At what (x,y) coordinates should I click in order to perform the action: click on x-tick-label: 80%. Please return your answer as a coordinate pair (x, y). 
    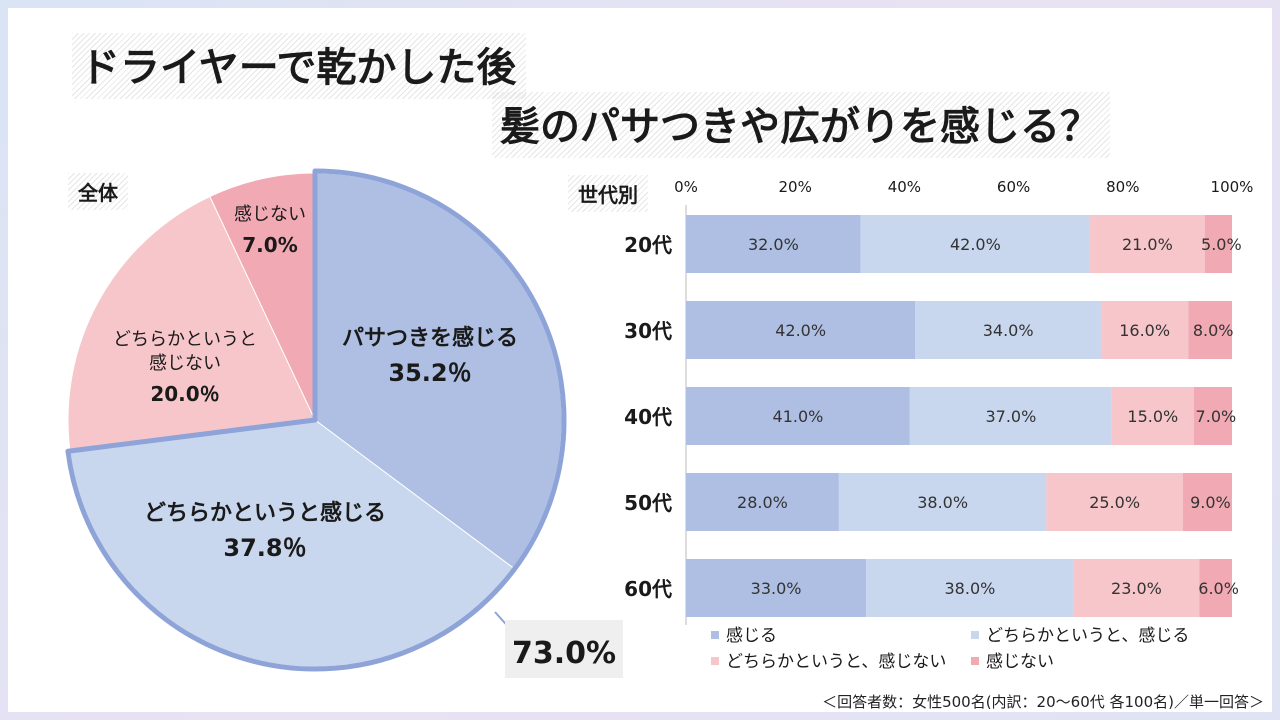
    Looking at the image, I should click on (1122, 187).